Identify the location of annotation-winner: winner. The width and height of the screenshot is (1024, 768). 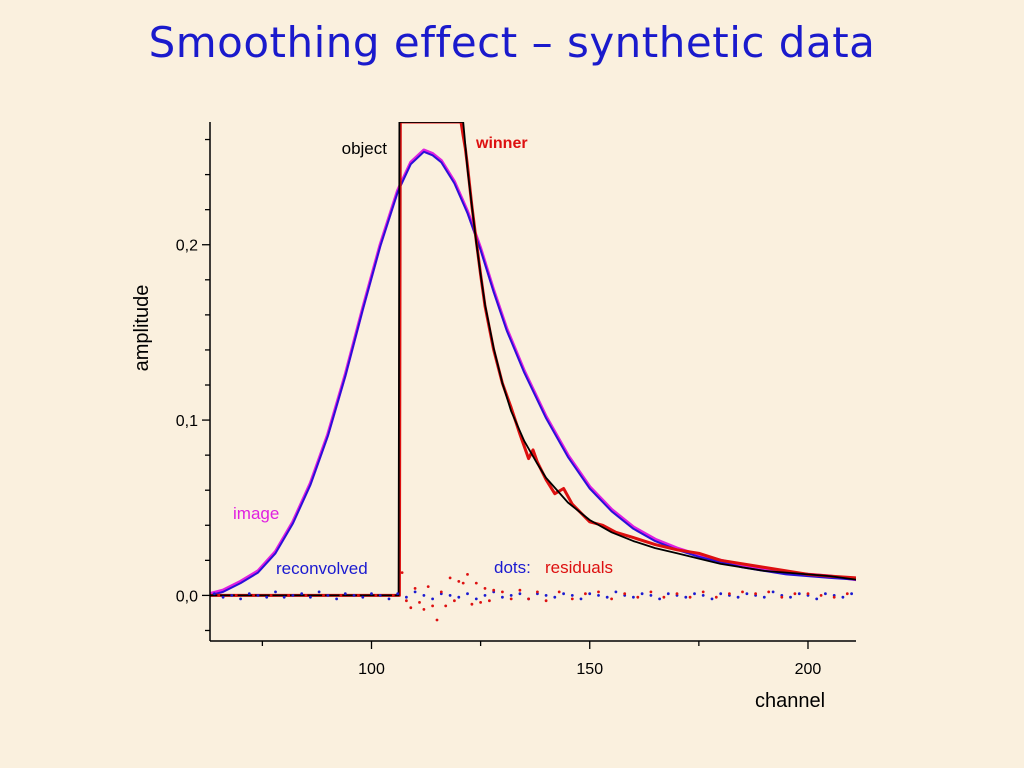
(501, 143).